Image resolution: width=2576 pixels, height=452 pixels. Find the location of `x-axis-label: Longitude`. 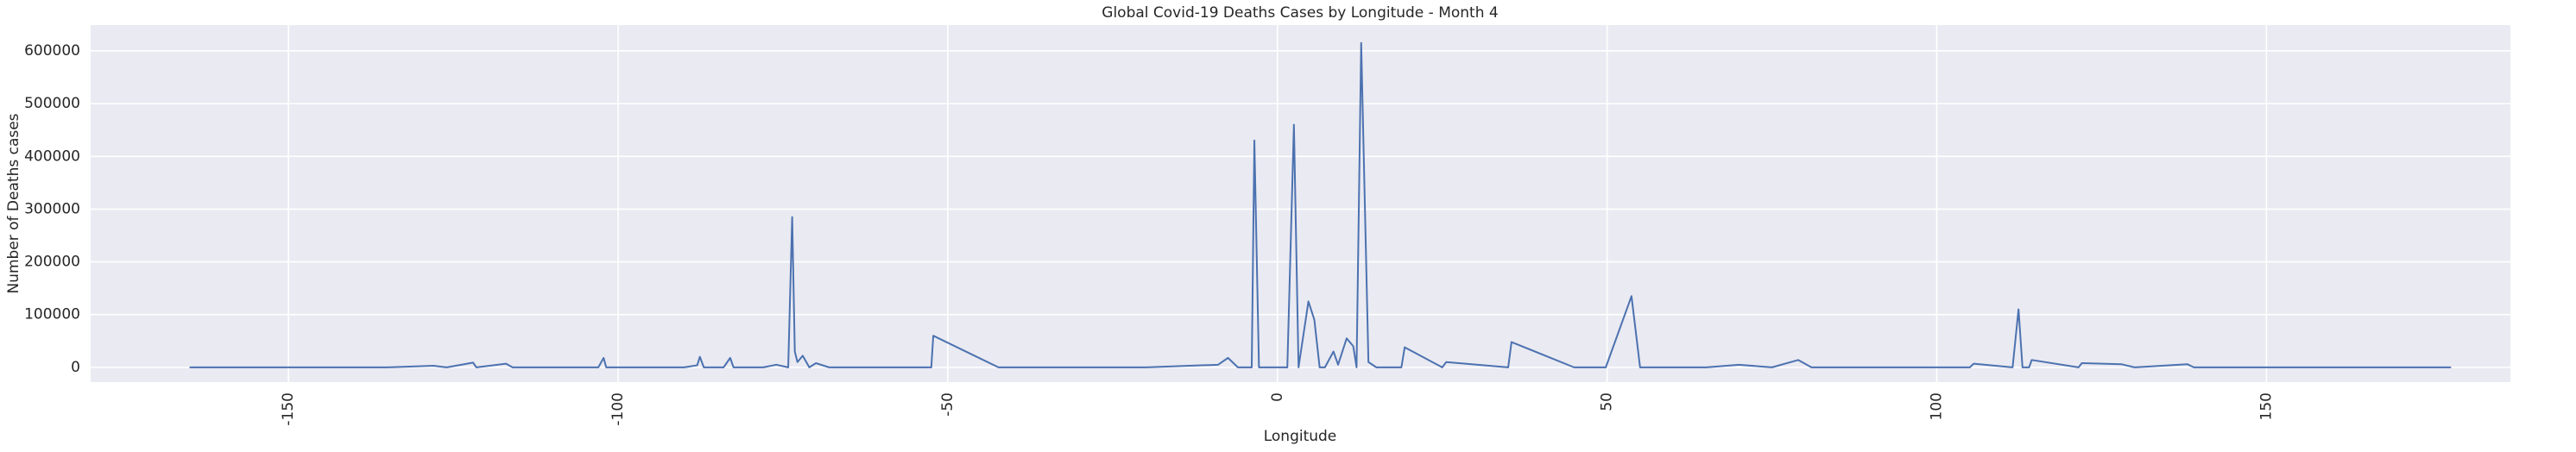

x-axis-label: Longitude is located at coordinates (1300, 436).